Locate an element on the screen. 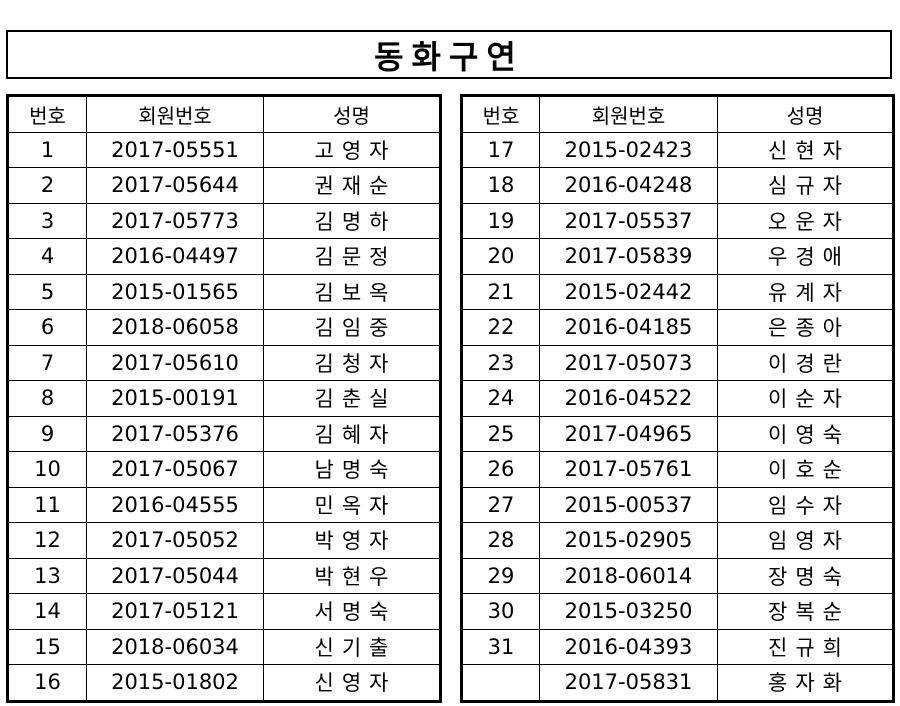 This screenshot has width=900, height=706. cell-name: 서명숙 is located at coordinates (352, 611).